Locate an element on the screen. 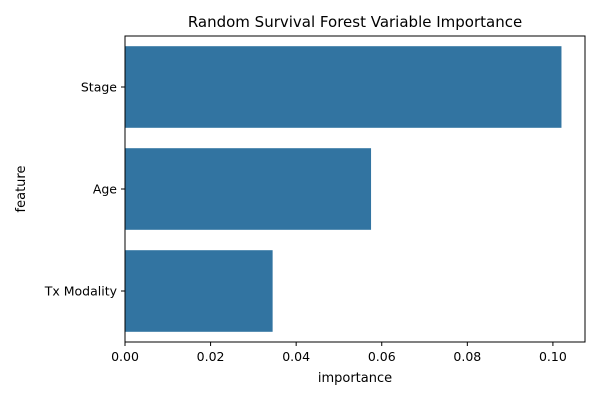  y-tick-label: Age is located at coordinates (105, 189).